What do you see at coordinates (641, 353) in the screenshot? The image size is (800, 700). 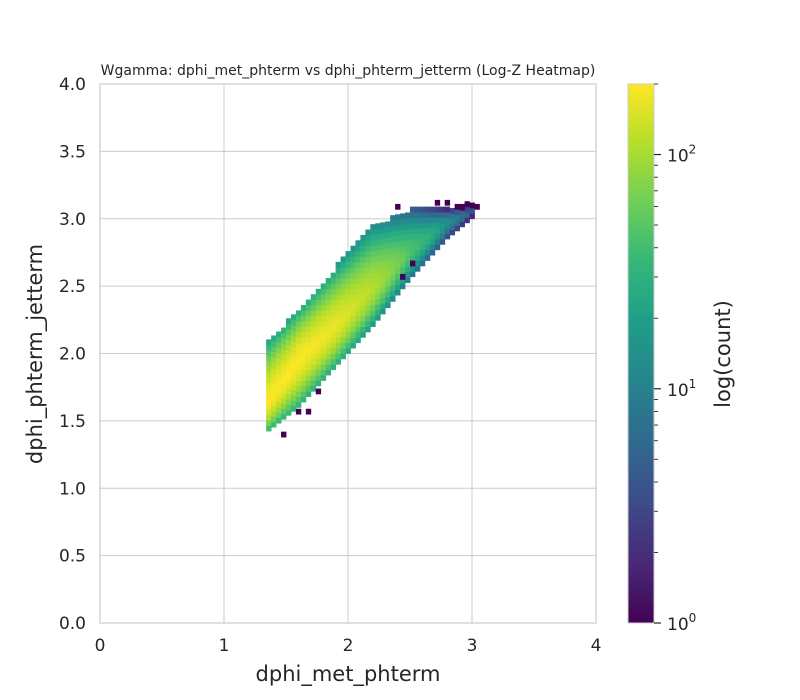 I see `colorbar-gradient` at bounding box center [641, 353].